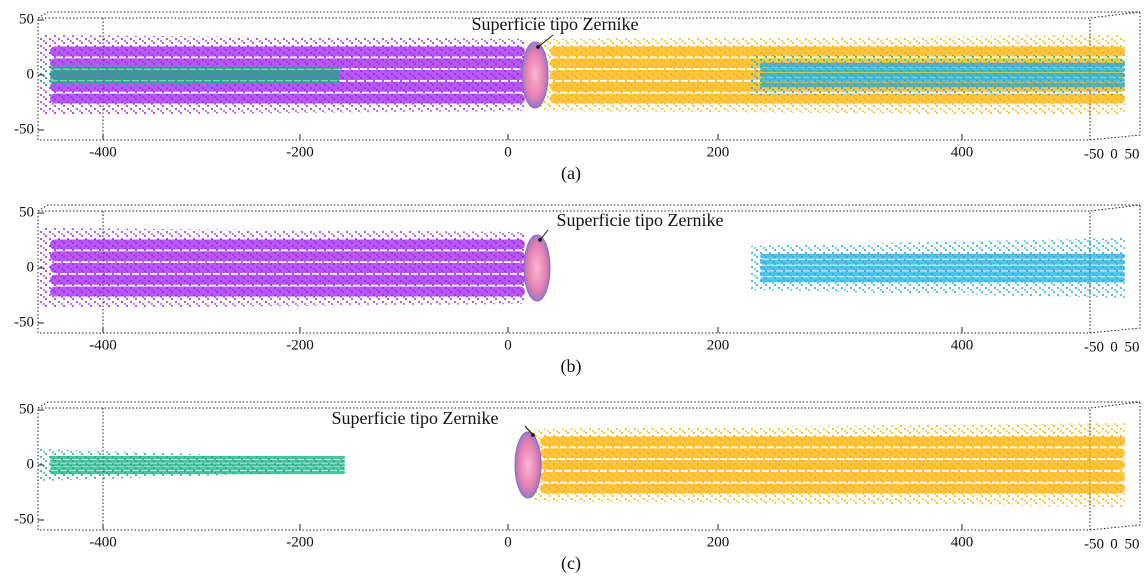 The width and height of the screenshot is (1144, 579). Describe the element at coordinates (571, 173) in the screenshot. I see `caption: (a)` at that location.